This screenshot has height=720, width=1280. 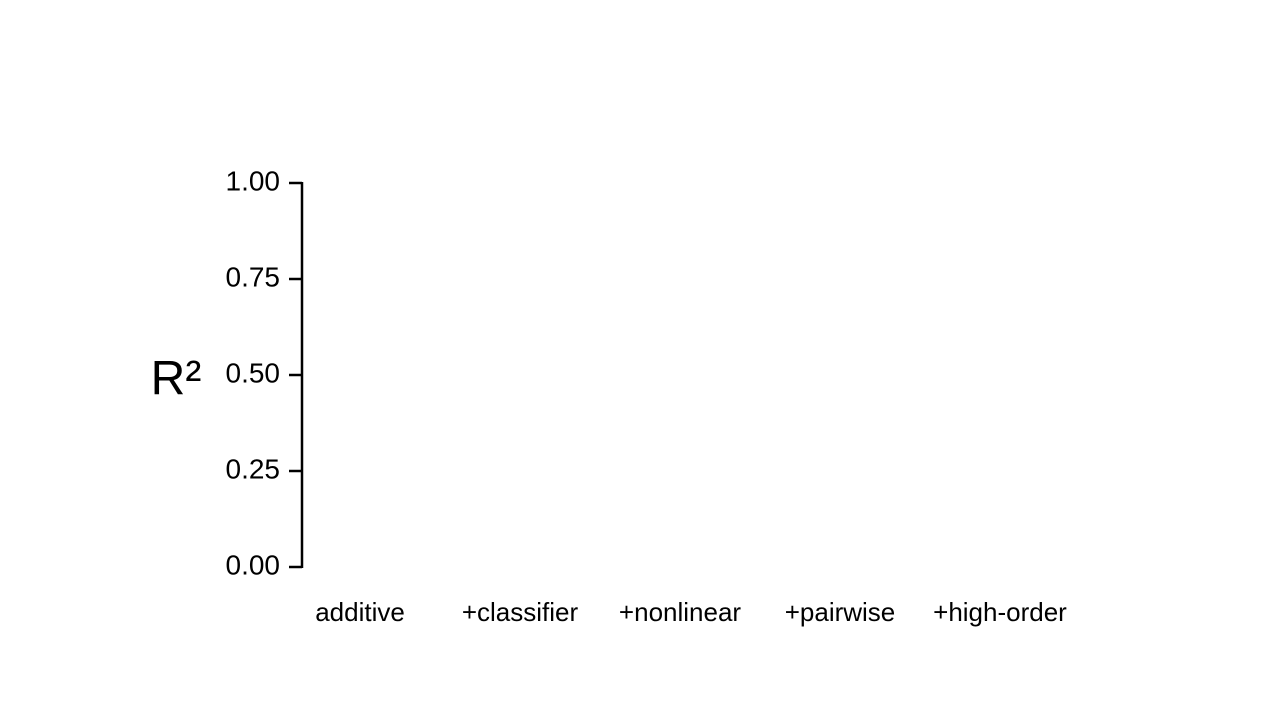 What do you see at coordinates (253, 372) in the screenshot?
I see `y-tick-label: 0.50` at bounding box center [253, 372].